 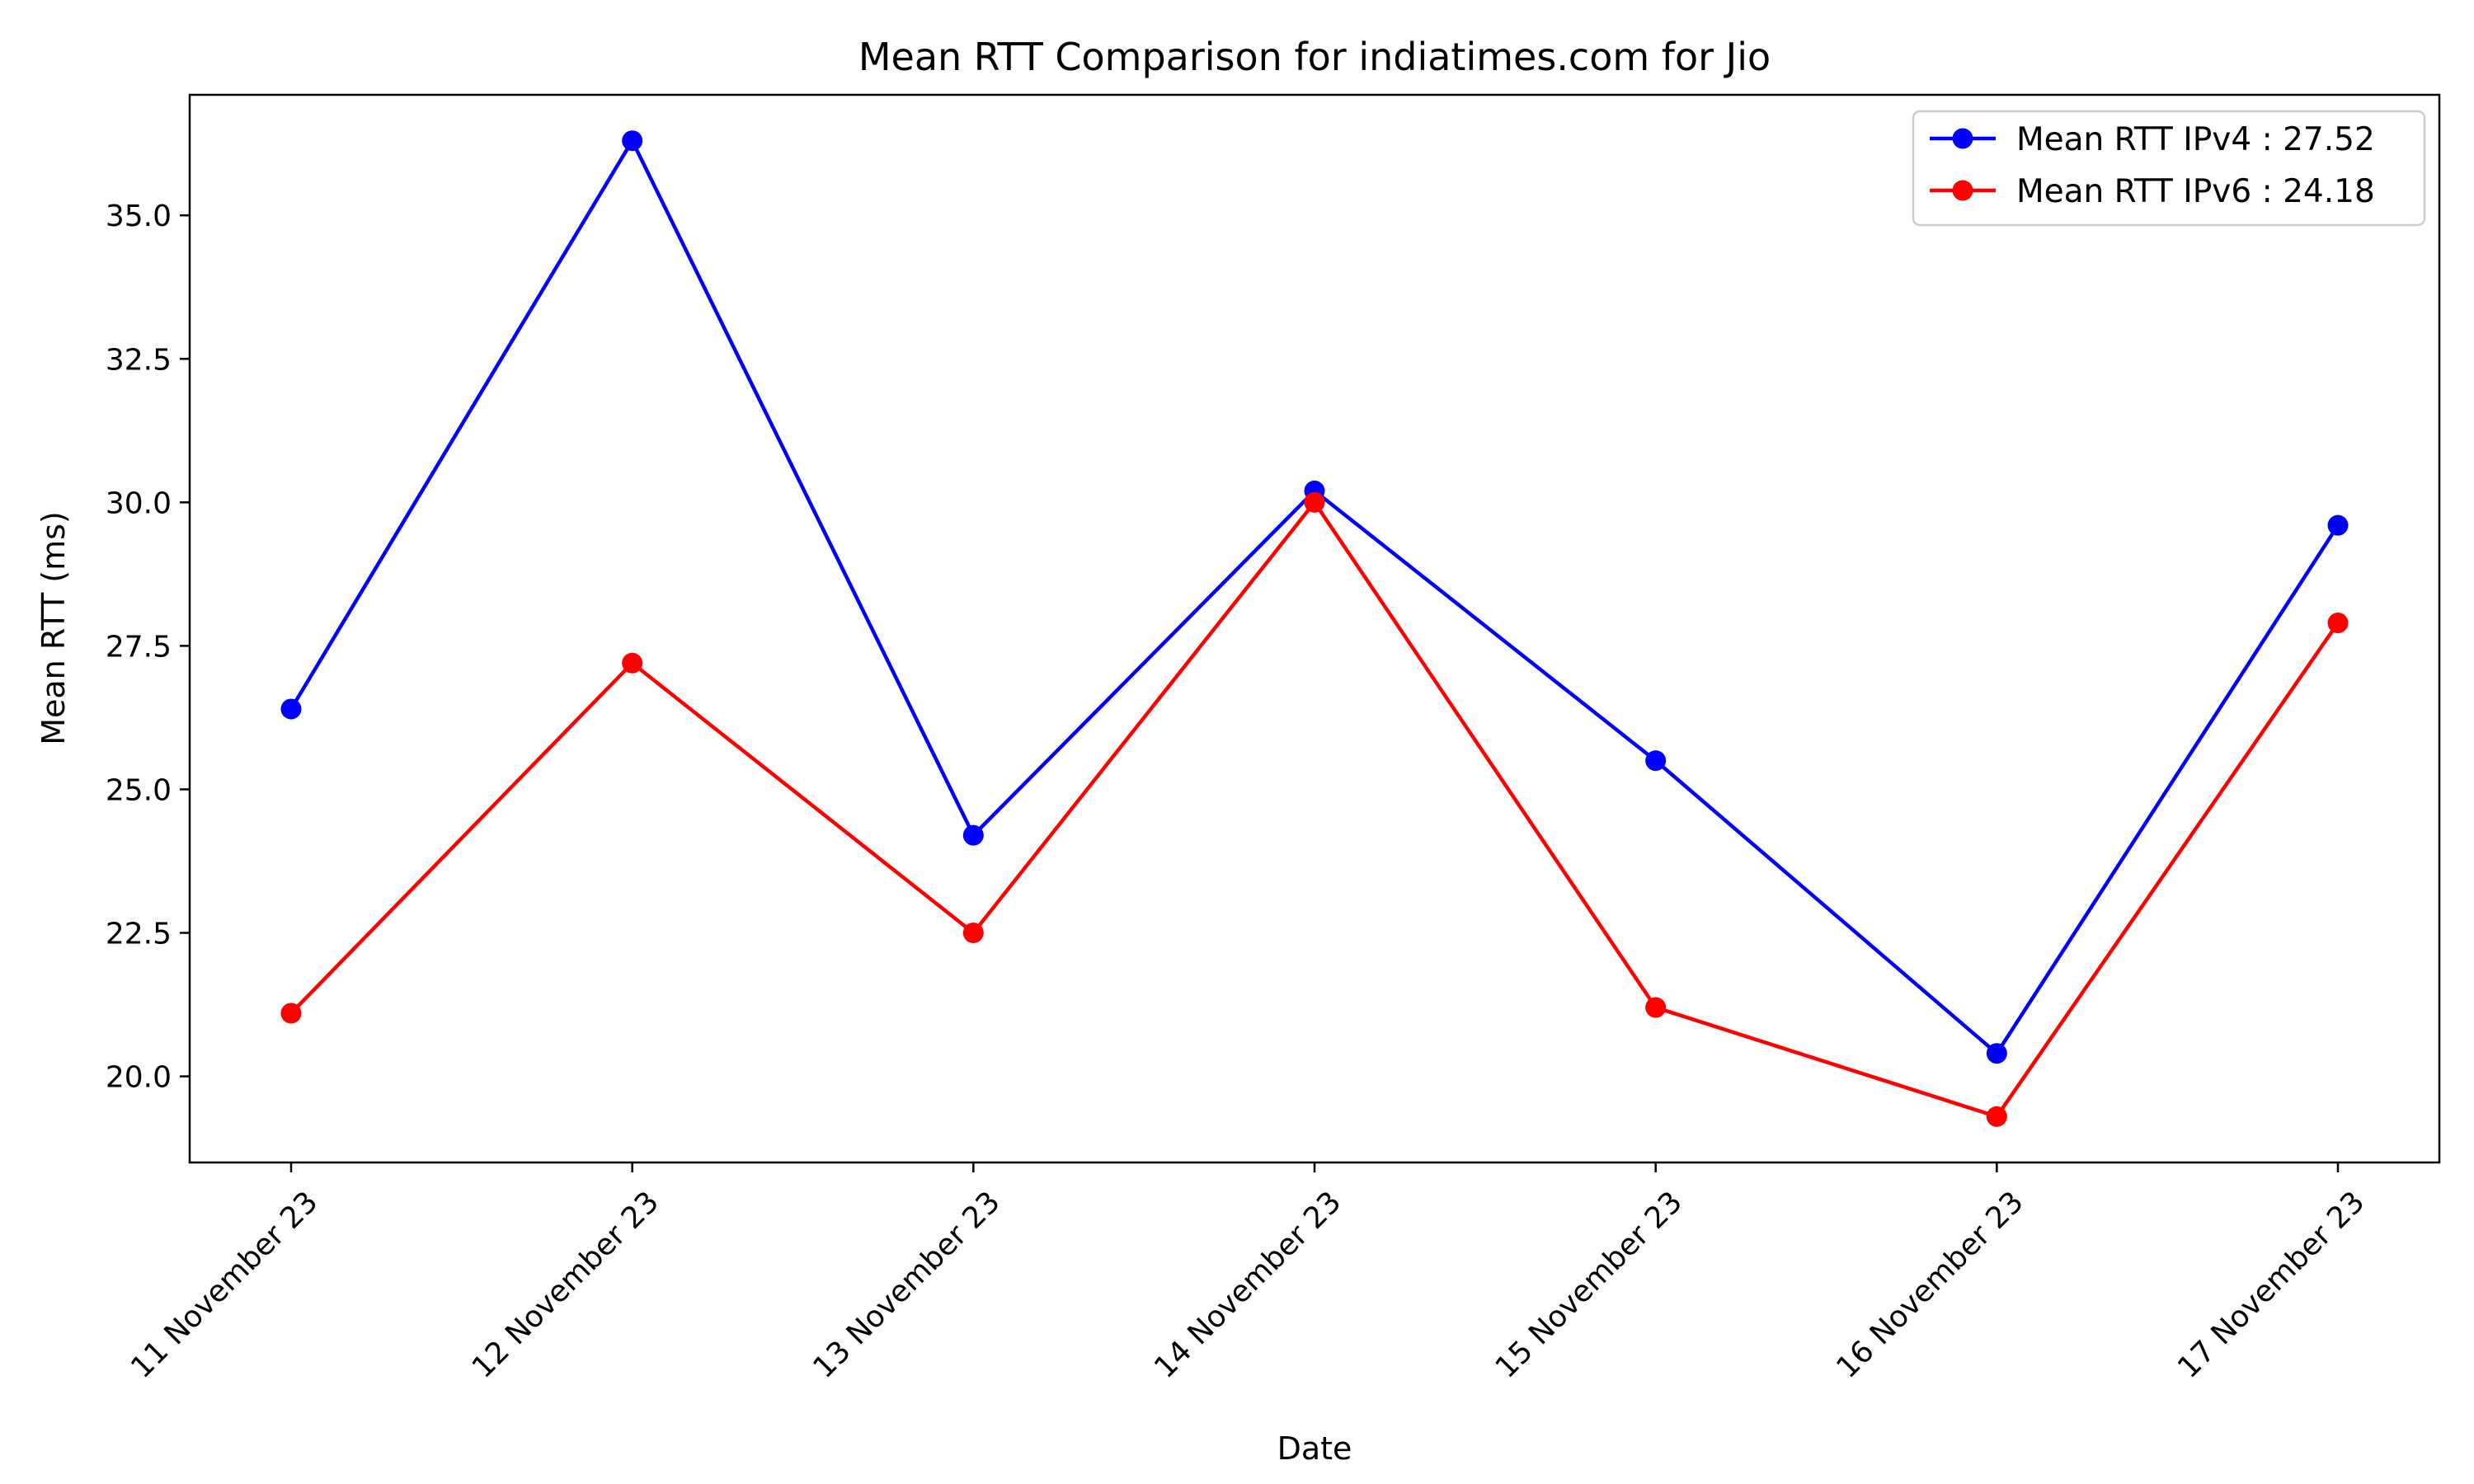 I want to click on legend-box, so click(x=2169, y=168).